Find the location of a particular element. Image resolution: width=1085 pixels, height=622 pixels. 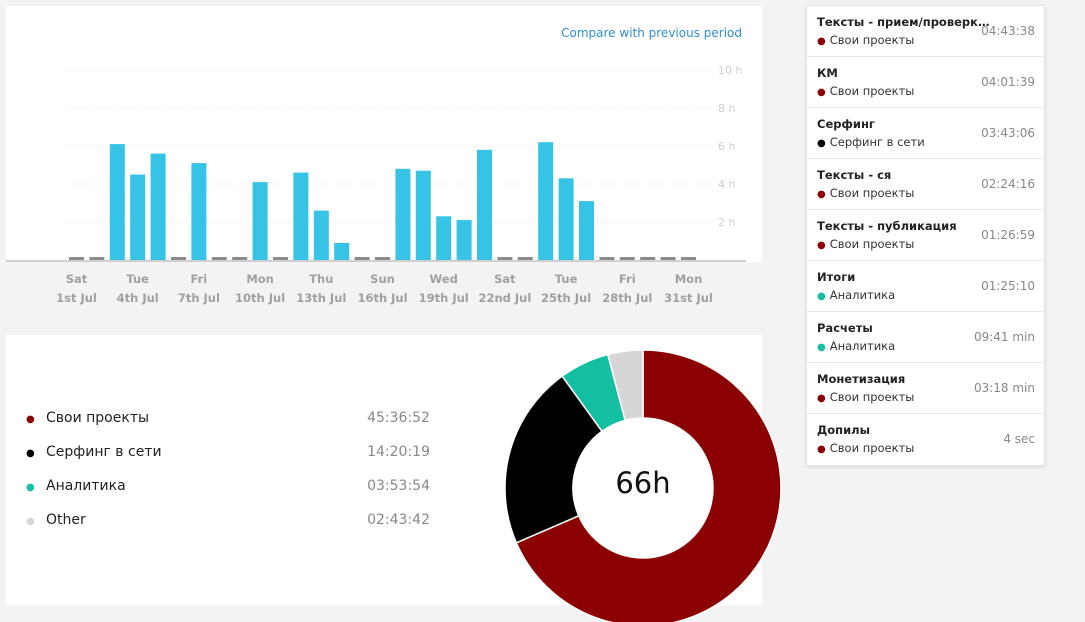

project-title: Итоги is located at coordinates (836, 277).